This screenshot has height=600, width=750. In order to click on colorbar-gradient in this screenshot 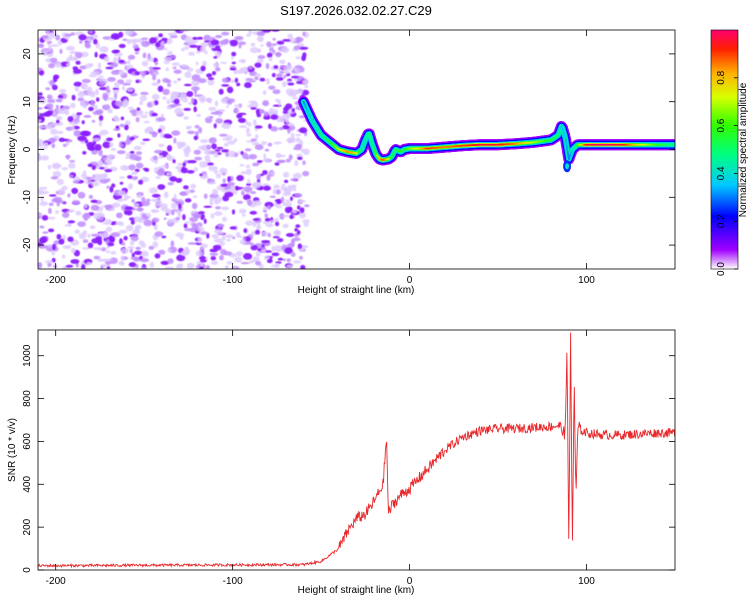, I will do `click(724, 149)`.